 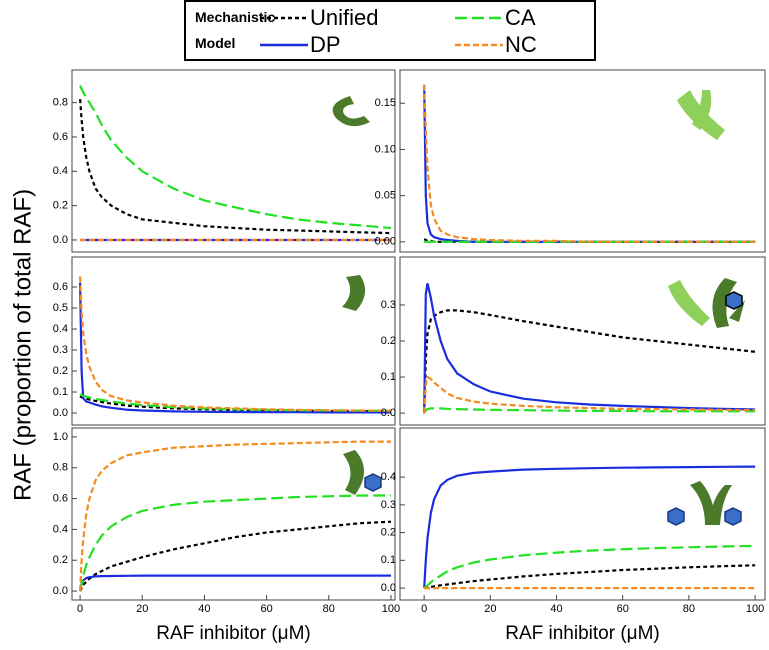 What do you see at coordinates (22, 345) in the screenshot?
I see `y-axis-label: RAF (proportion of total RAF)` at bounding box center [22, 345].